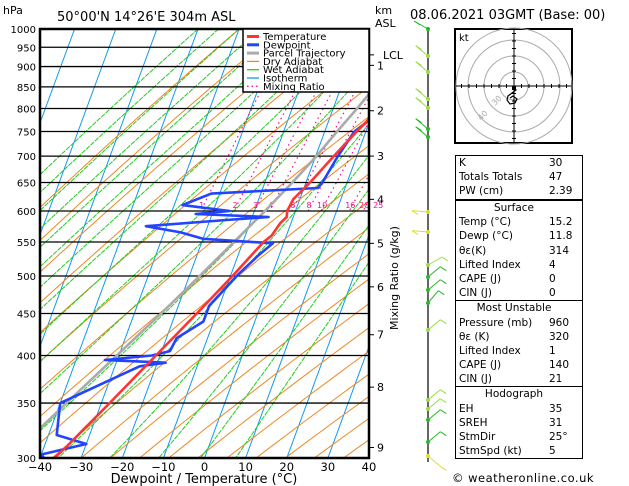 Image resolution: width=629 pixels, height=486 pixels. Describe the element at coordinates (201, 205) in the screenshot. I see `mixing-ratio-label: 1` at that location.